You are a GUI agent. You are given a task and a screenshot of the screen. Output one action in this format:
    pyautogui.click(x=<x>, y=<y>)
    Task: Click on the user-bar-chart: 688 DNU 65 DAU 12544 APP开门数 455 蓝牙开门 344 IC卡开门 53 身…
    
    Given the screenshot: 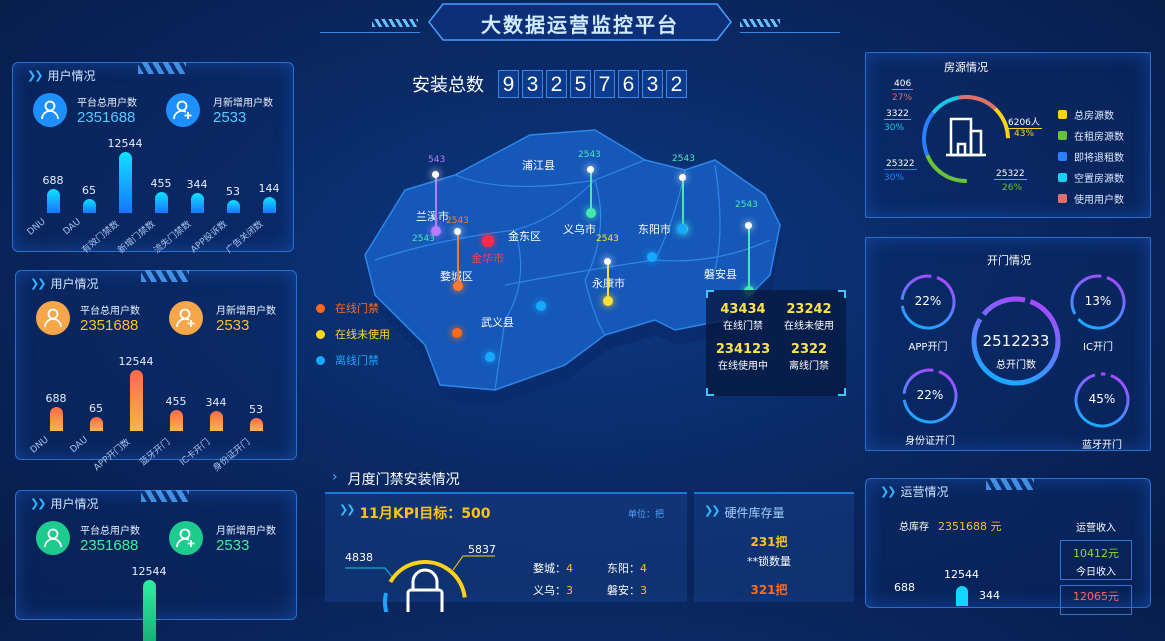 What is the action you would take?
    pyautogui.click(x=157, y=372)
    